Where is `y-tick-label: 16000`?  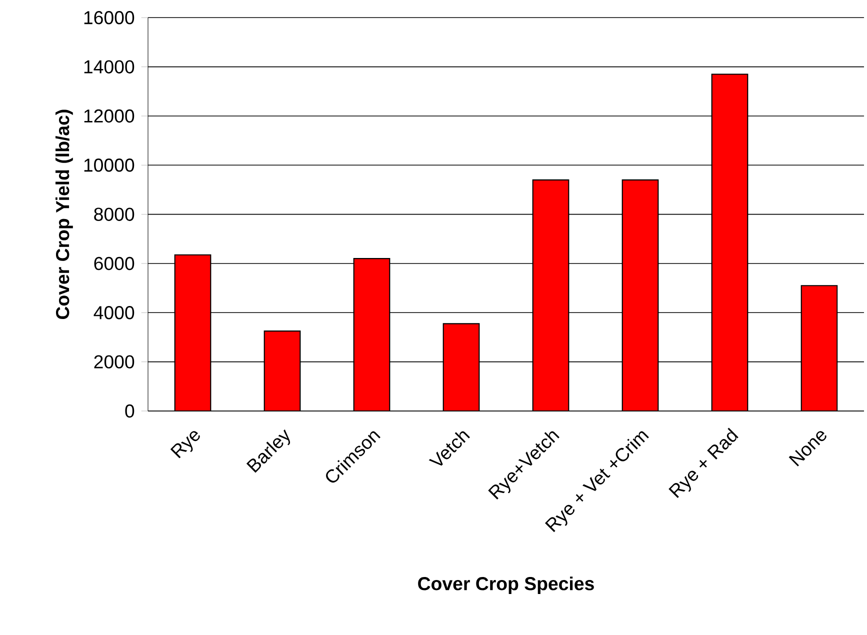
y-tick-label: 16000 is located at coordinates (109, 17).